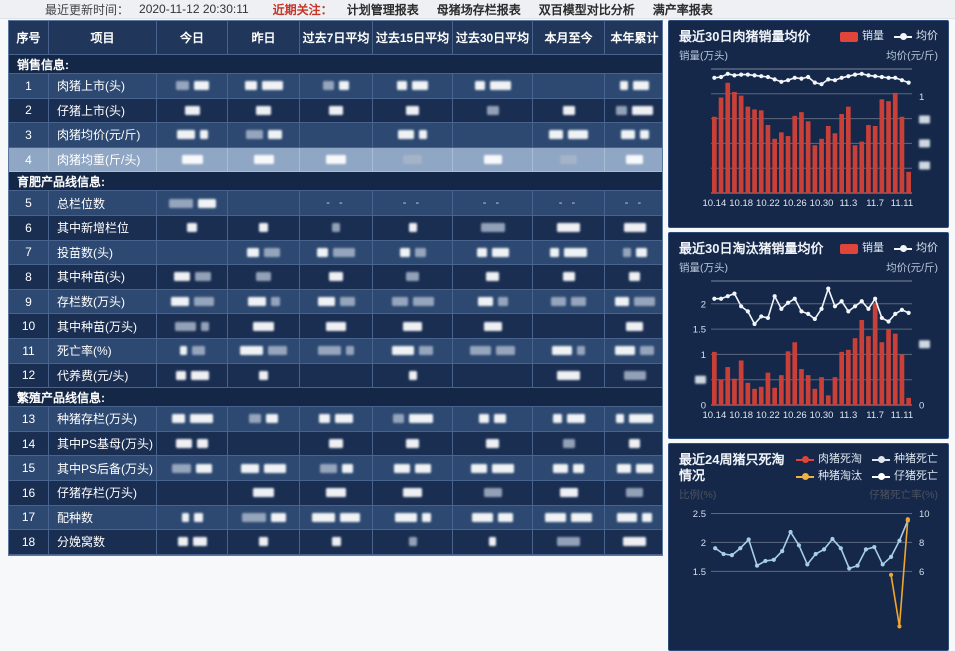 The height and width of the screenshot is (651, 955). I want to click on right-axis-label: 仔猪死亡率(%), so click(903, 495).